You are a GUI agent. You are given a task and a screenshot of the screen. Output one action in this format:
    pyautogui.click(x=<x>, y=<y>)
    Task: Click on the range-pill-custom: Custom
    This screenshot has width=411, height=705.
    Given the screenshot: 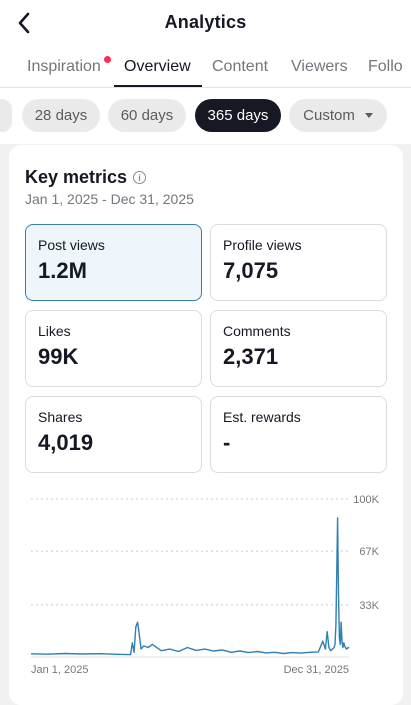 What is the action you would take?
    pyautogui.click(x=338, y=115)
    